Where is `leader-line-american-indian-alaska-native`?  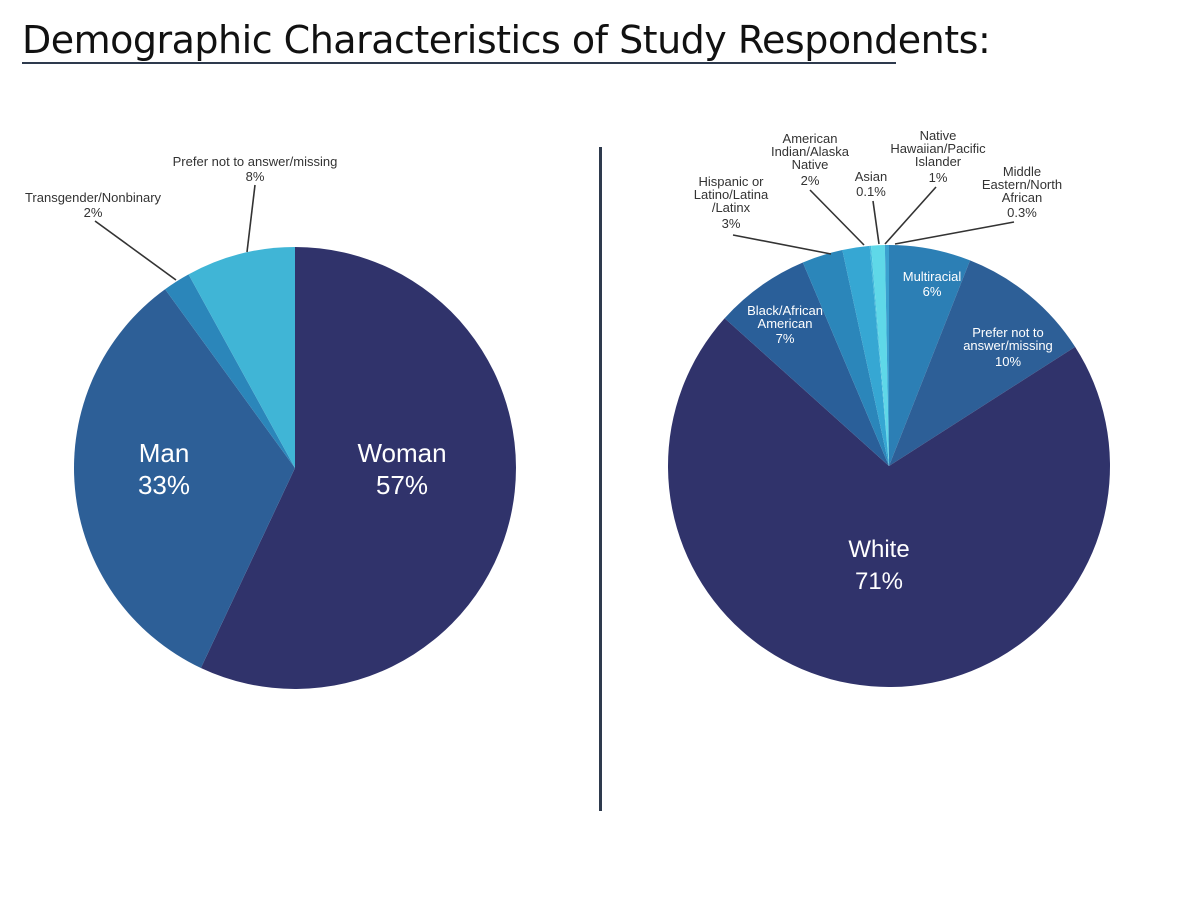 leader-line-american-indian-alaska-native is located at coordinates (837, 217).